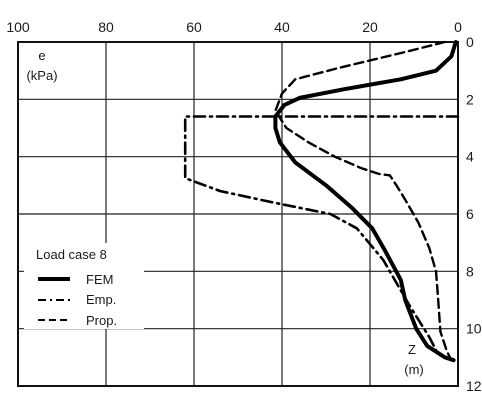 The image size is (482, 396). I want to click on x-tick-labels: 100 80 60 40 20 0, so click(234, 27).